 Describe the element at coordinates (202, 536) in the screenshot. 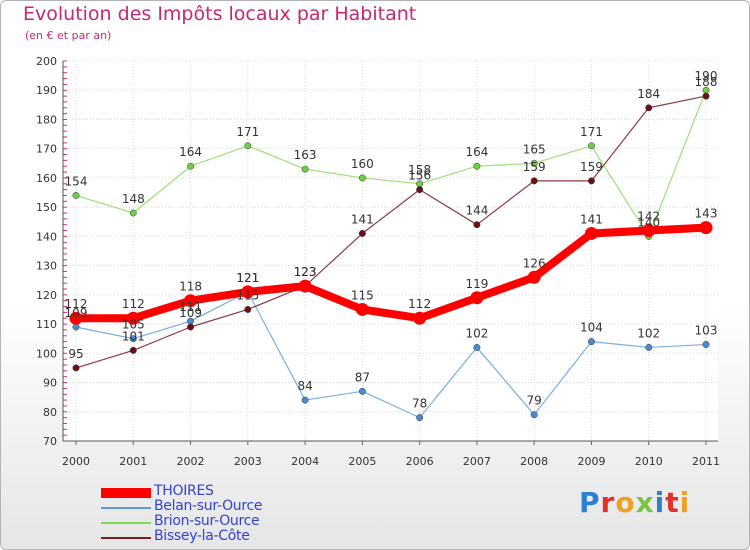

I see `legend-label-bissey-la-cote: Bissey-la-Côte` at that location.